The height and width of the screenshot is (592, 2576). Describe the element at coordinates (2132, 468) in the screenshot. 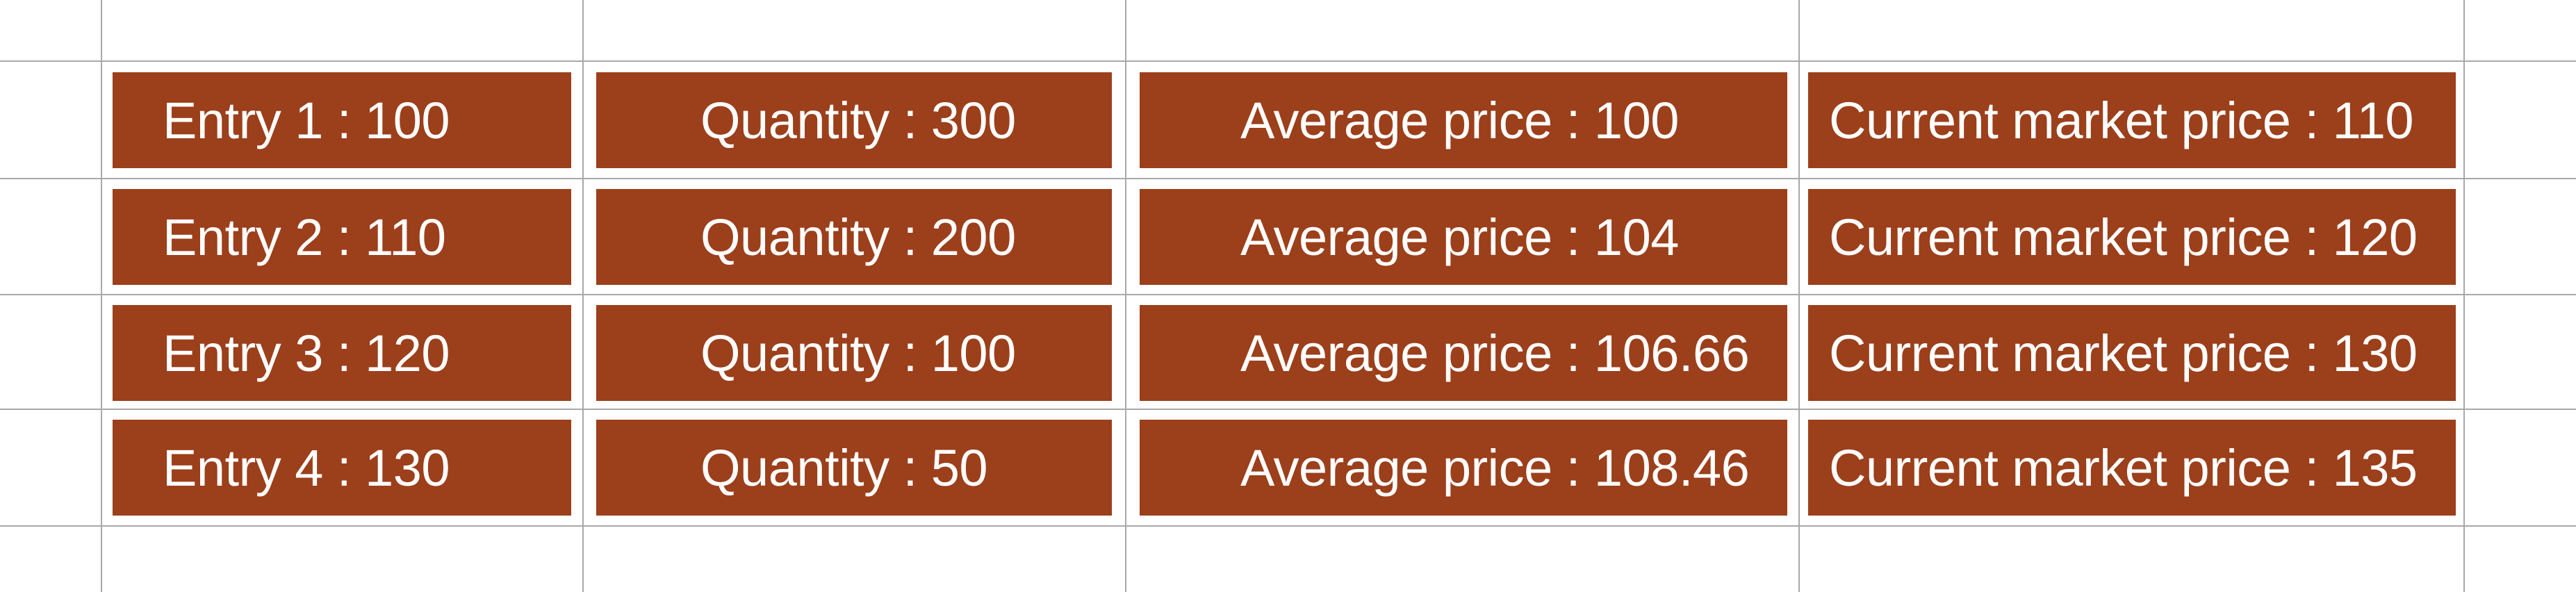

I see `current-market-price-cell: Current market price : 135` at that location.